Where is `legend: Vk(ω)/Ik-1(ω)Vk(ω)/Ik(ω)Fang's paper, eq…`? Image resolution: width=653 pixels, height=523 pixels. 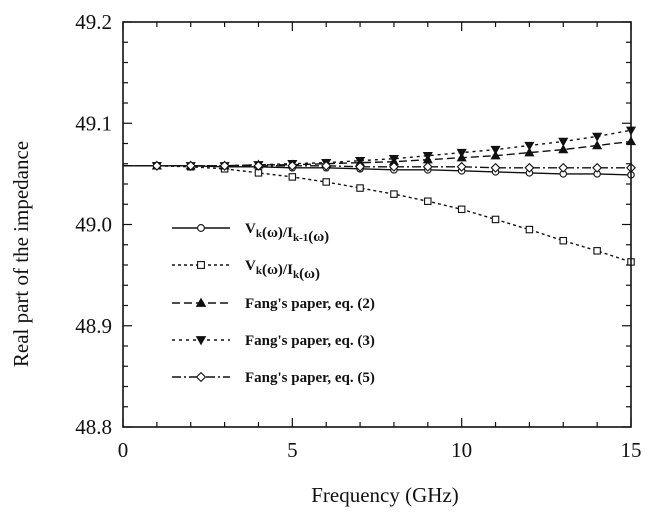
legend: Vk(ω)/Ik-1(ω)Vk(ω)/Ik(ω)Fang's paper, eq… is located at coordinates (273, 303).